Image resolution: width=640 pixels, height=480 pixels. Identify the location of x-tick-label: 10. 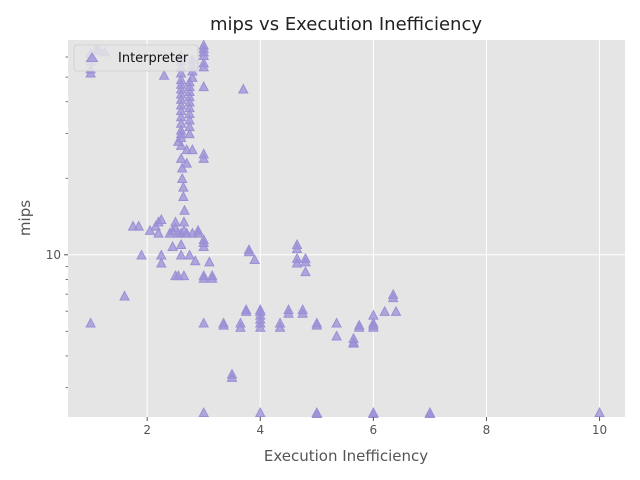
(599, 430).